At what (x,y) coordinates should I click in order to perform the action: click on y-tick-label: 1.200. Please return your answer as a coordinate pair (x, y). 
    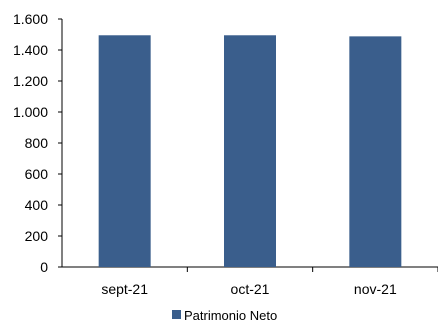
    Looking at the image, I should click on (30, 81).